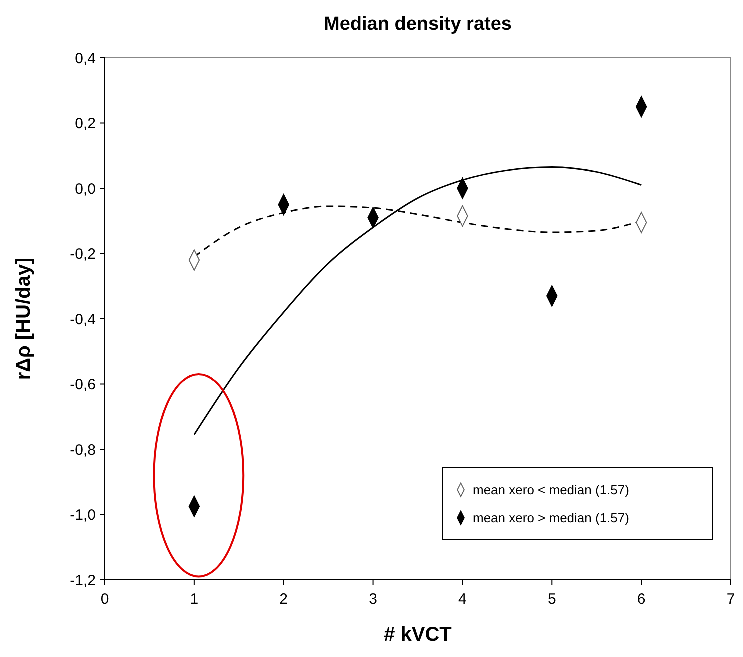 The width and height of the screenshot is (743, 657). I want to click on y-tick-label: -1,0, so click(83, 515).